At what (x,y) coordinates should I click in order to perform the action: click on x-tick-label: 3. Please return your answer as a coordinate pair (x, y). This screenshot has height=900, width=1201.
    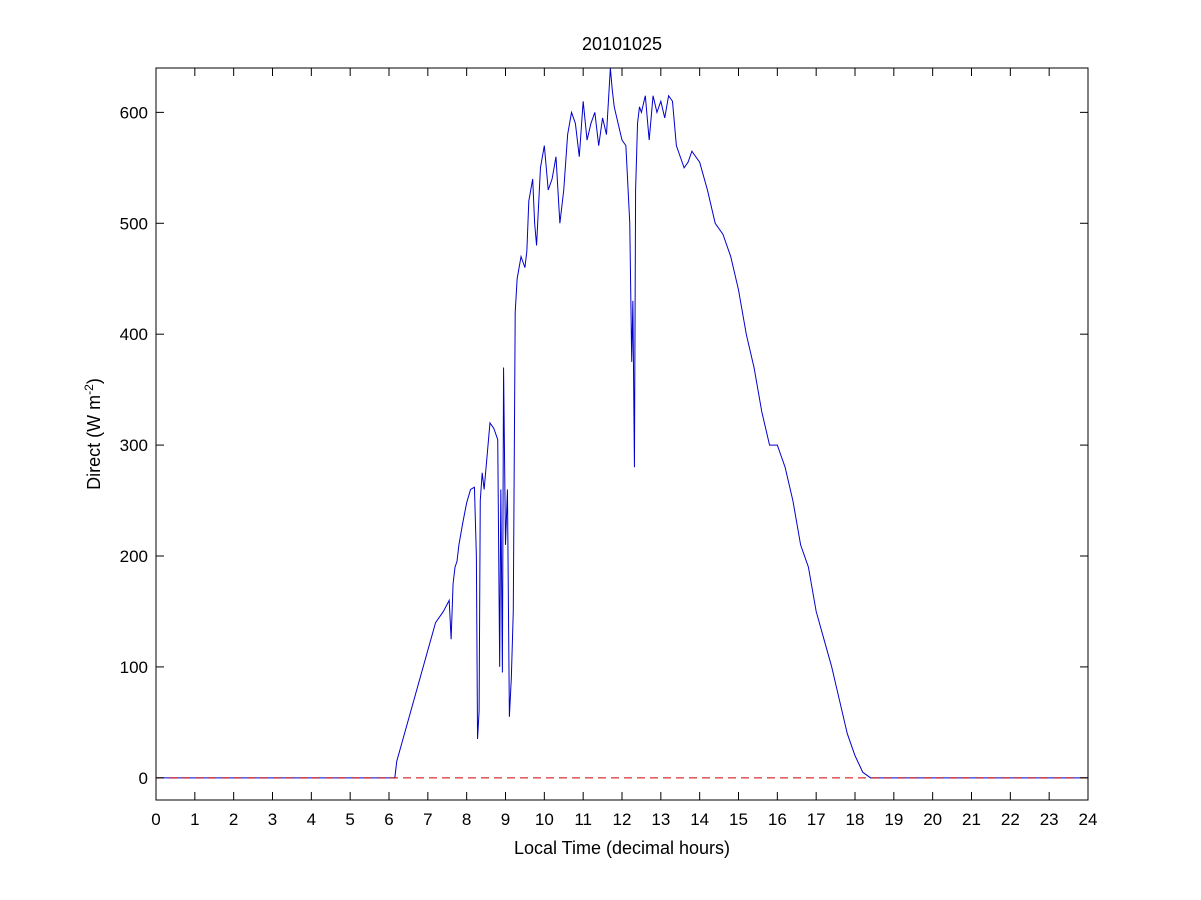
    Looking at the image, I should click on (272, 819).